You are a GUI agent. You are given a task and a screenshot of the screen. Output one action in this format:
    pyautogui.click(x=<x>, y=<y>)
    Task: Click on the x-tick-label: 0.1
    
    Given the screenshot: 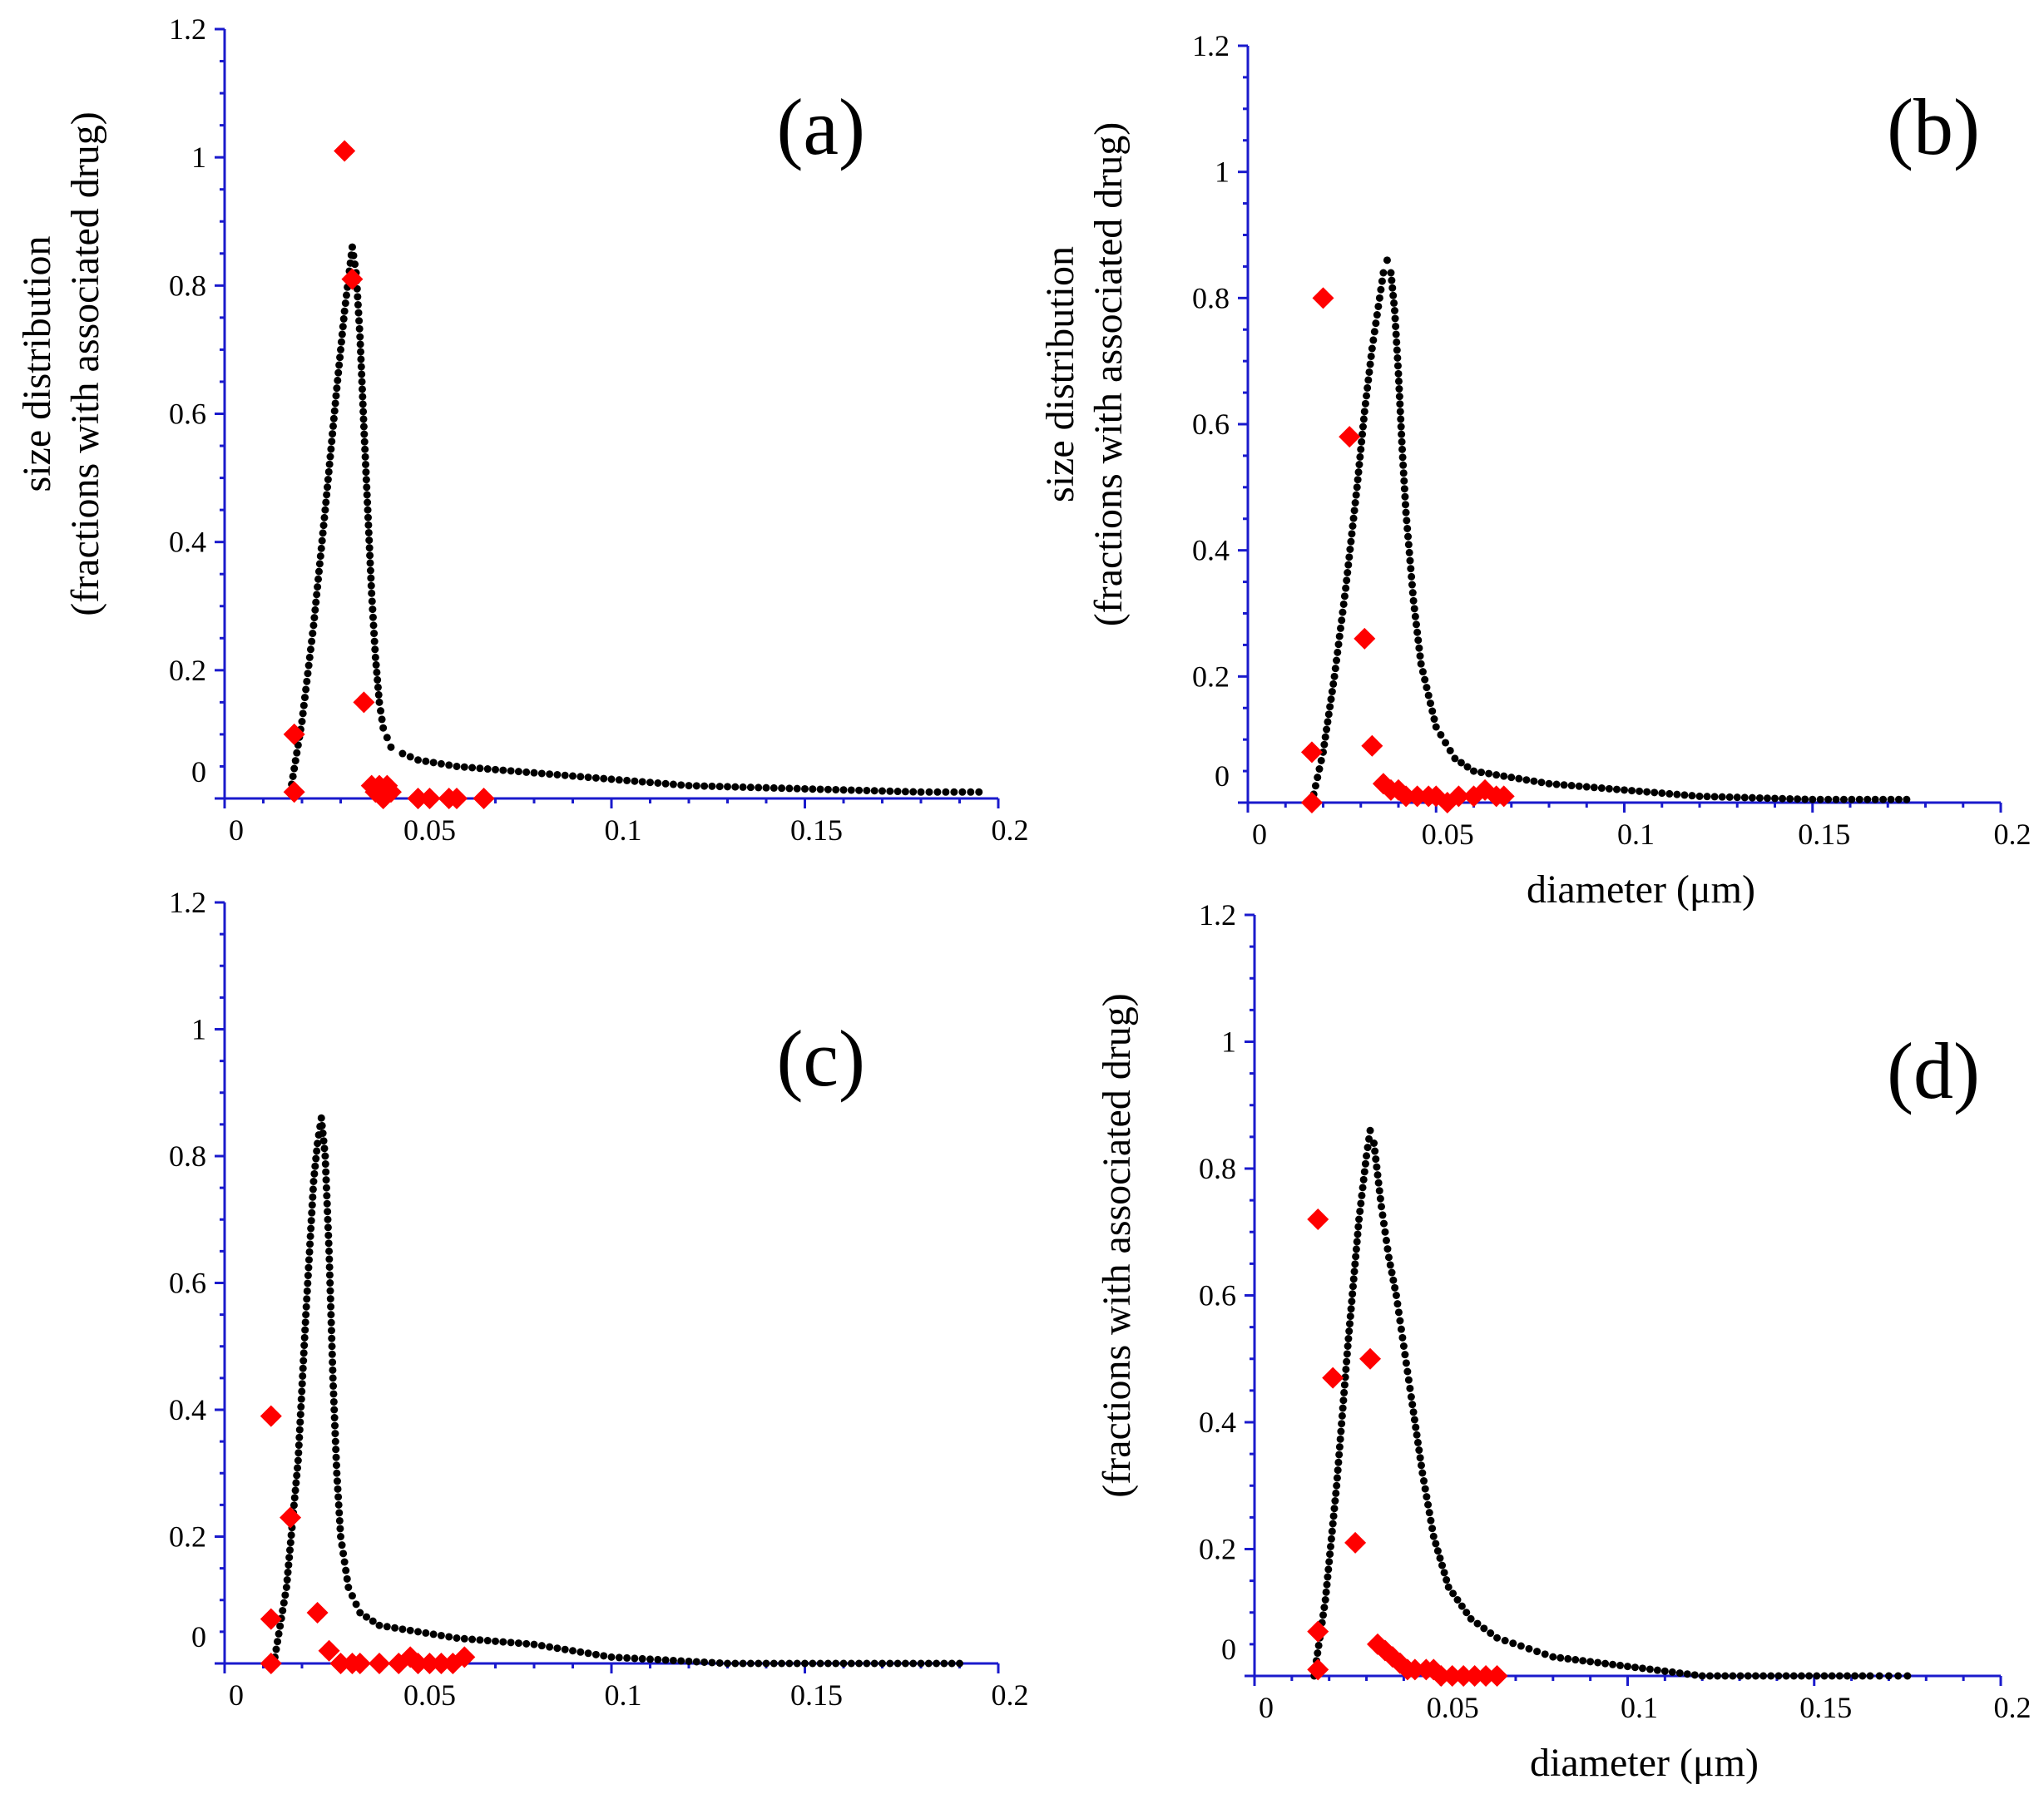 What is the action you would take?
    pyautogui.click(x=623, y=830)
    